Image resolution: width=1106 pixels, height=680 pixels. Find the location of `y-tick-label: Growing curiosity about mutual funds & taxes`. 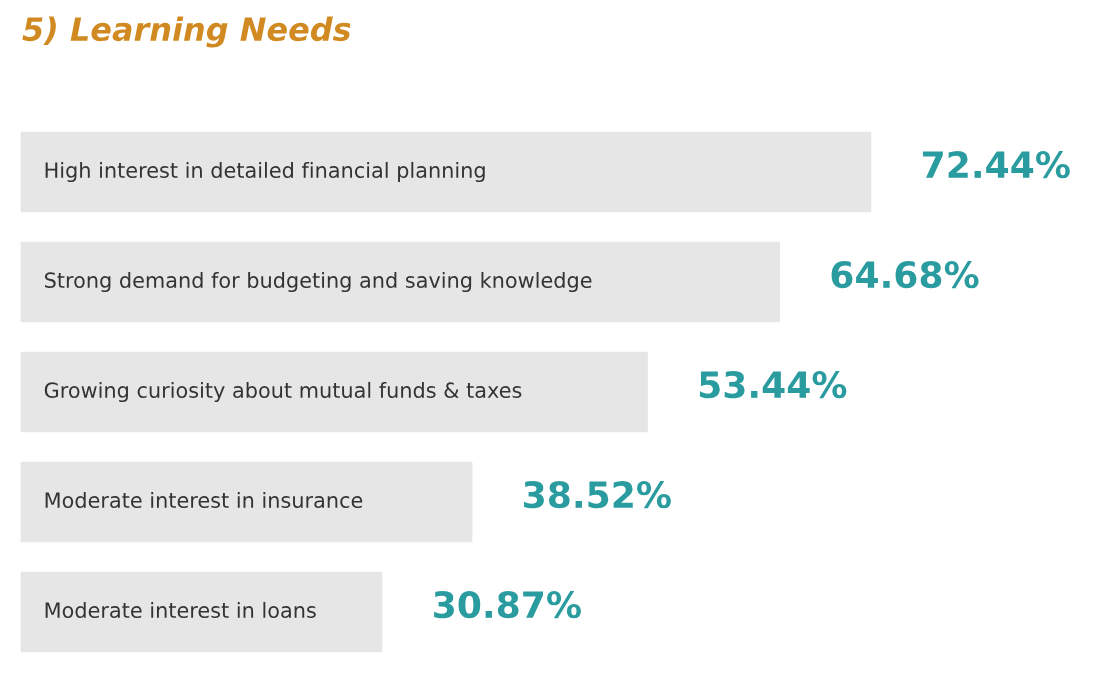

y-tick-label: Growing curiosity about mutual funds & taxes is located at coordinates (283, 392).